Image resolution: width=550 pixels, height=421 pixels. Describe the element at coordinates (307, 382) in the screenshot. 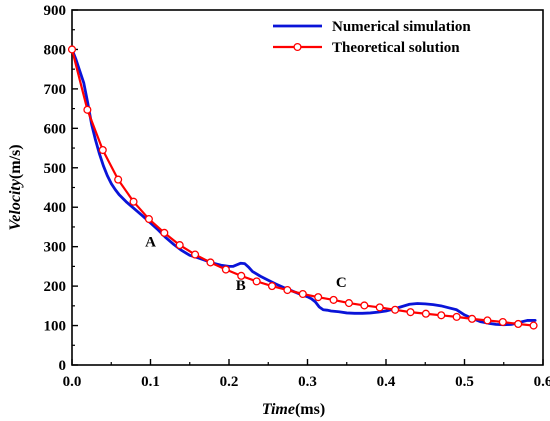

I see `x-tick-label: 0.3` at that location.